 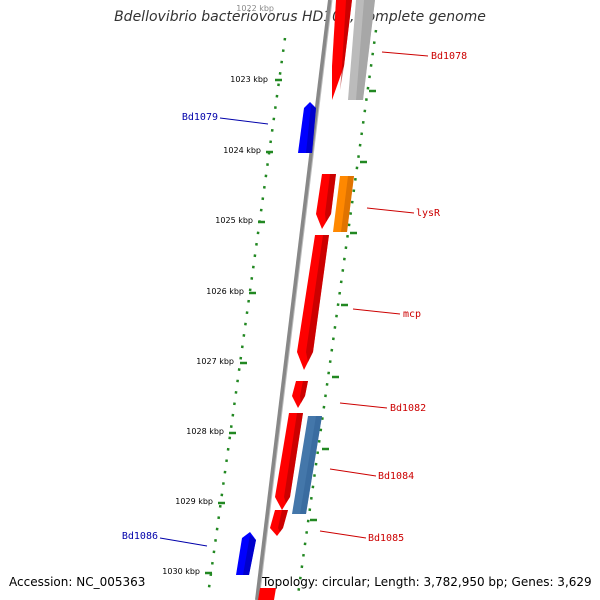 What do you see at coordinates (300, 394) in the screenshot?
I see `gene-bd1082` at bounding box center [300, 394].